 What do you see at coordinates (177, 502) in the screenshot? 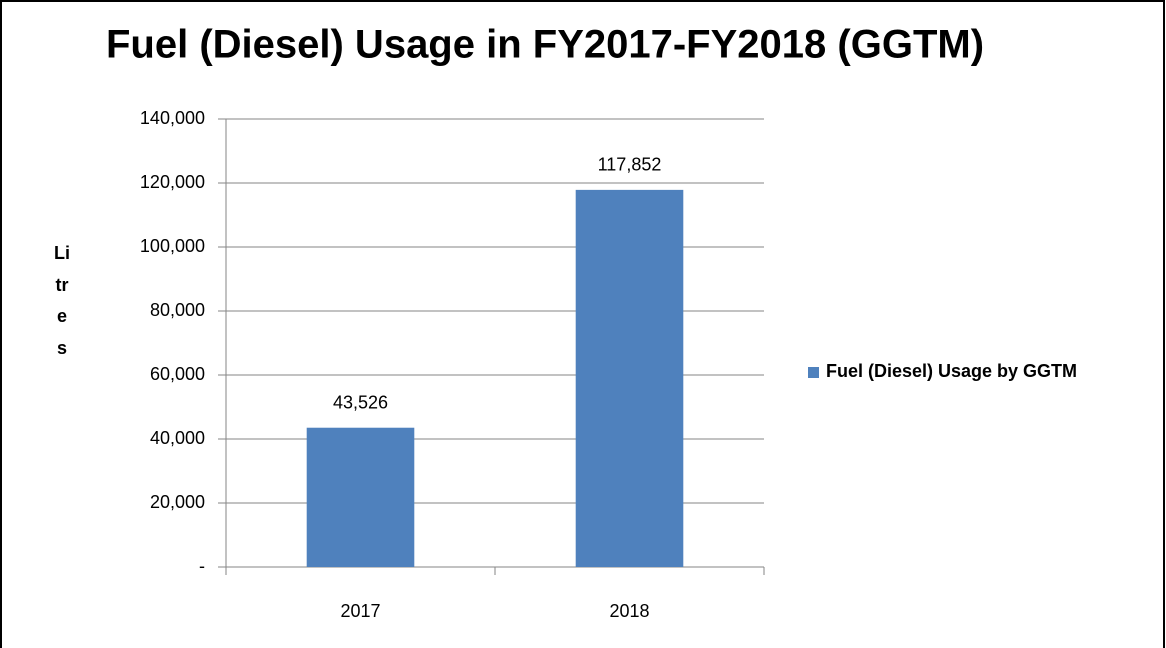
I see `y-tick-label: 20,000` at bounding box center [177, 502].